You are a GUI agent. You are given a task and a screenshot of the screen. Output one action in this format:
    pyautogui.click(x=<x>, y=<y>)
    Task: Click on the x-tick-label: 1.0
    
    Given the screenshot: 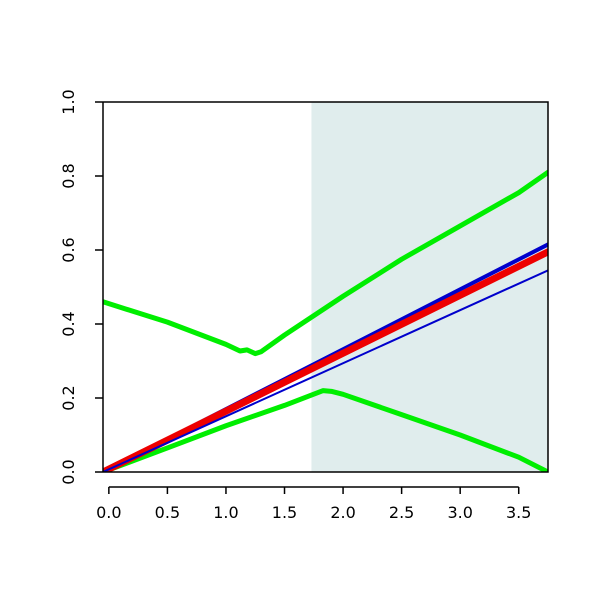 What is the action you would take?
    pyautogui.click(x=225, y=512)
    